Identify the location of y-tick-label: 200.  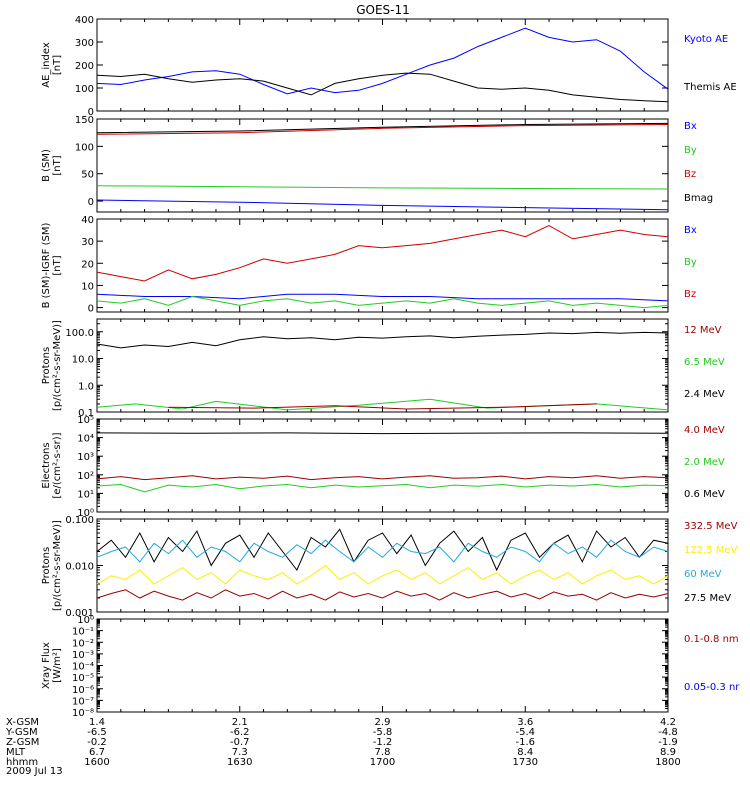
(84, 66).